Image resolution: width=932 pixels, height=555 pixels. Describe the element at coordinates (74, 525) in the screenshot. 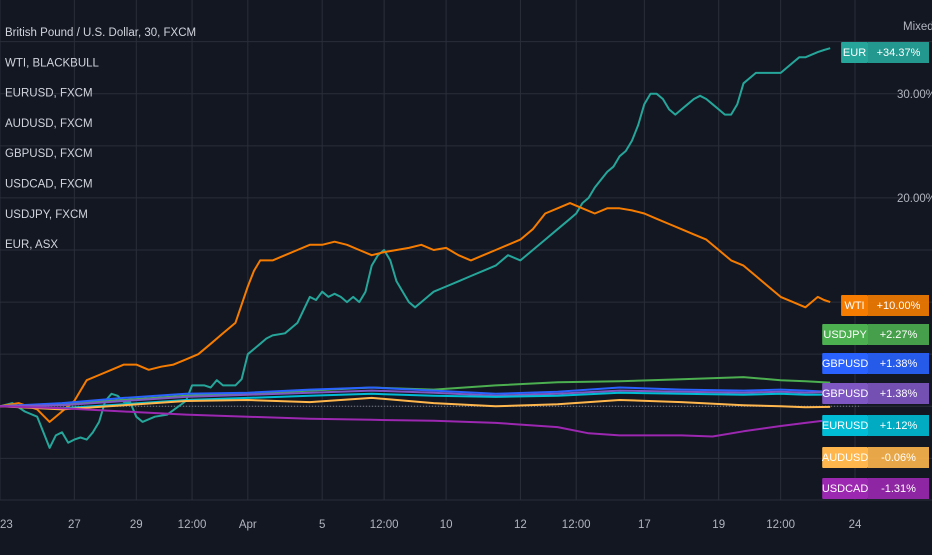

I see `x-tick-label: 27` at that location.